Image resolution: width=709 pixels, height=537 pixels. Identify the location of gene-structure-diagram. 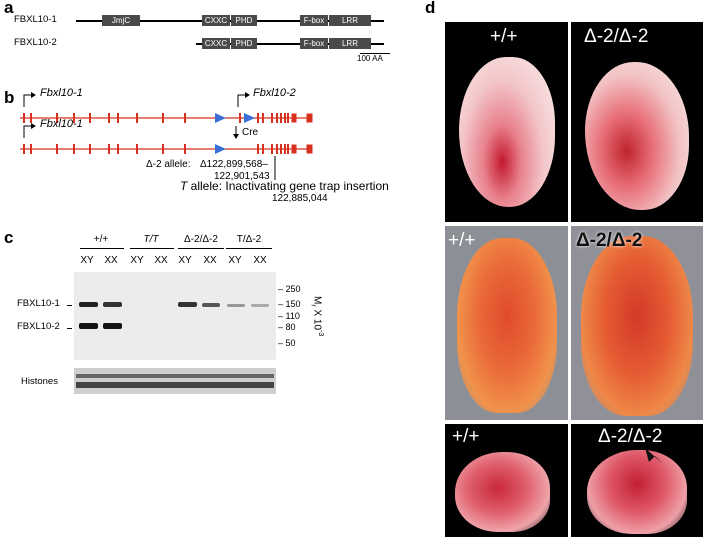
(166, 136).